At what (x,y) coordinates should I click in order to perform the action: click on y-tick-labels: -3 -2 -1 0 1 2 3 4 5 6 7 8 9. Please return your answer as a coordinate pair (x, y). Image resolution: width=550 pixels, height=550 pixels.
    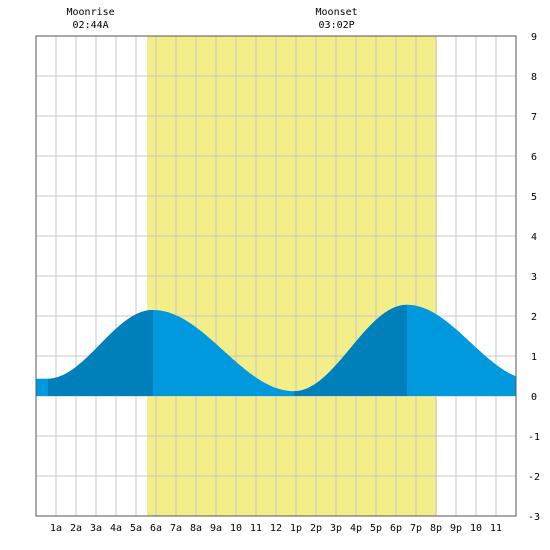
    Looking at the image, I should click on (534, 277).